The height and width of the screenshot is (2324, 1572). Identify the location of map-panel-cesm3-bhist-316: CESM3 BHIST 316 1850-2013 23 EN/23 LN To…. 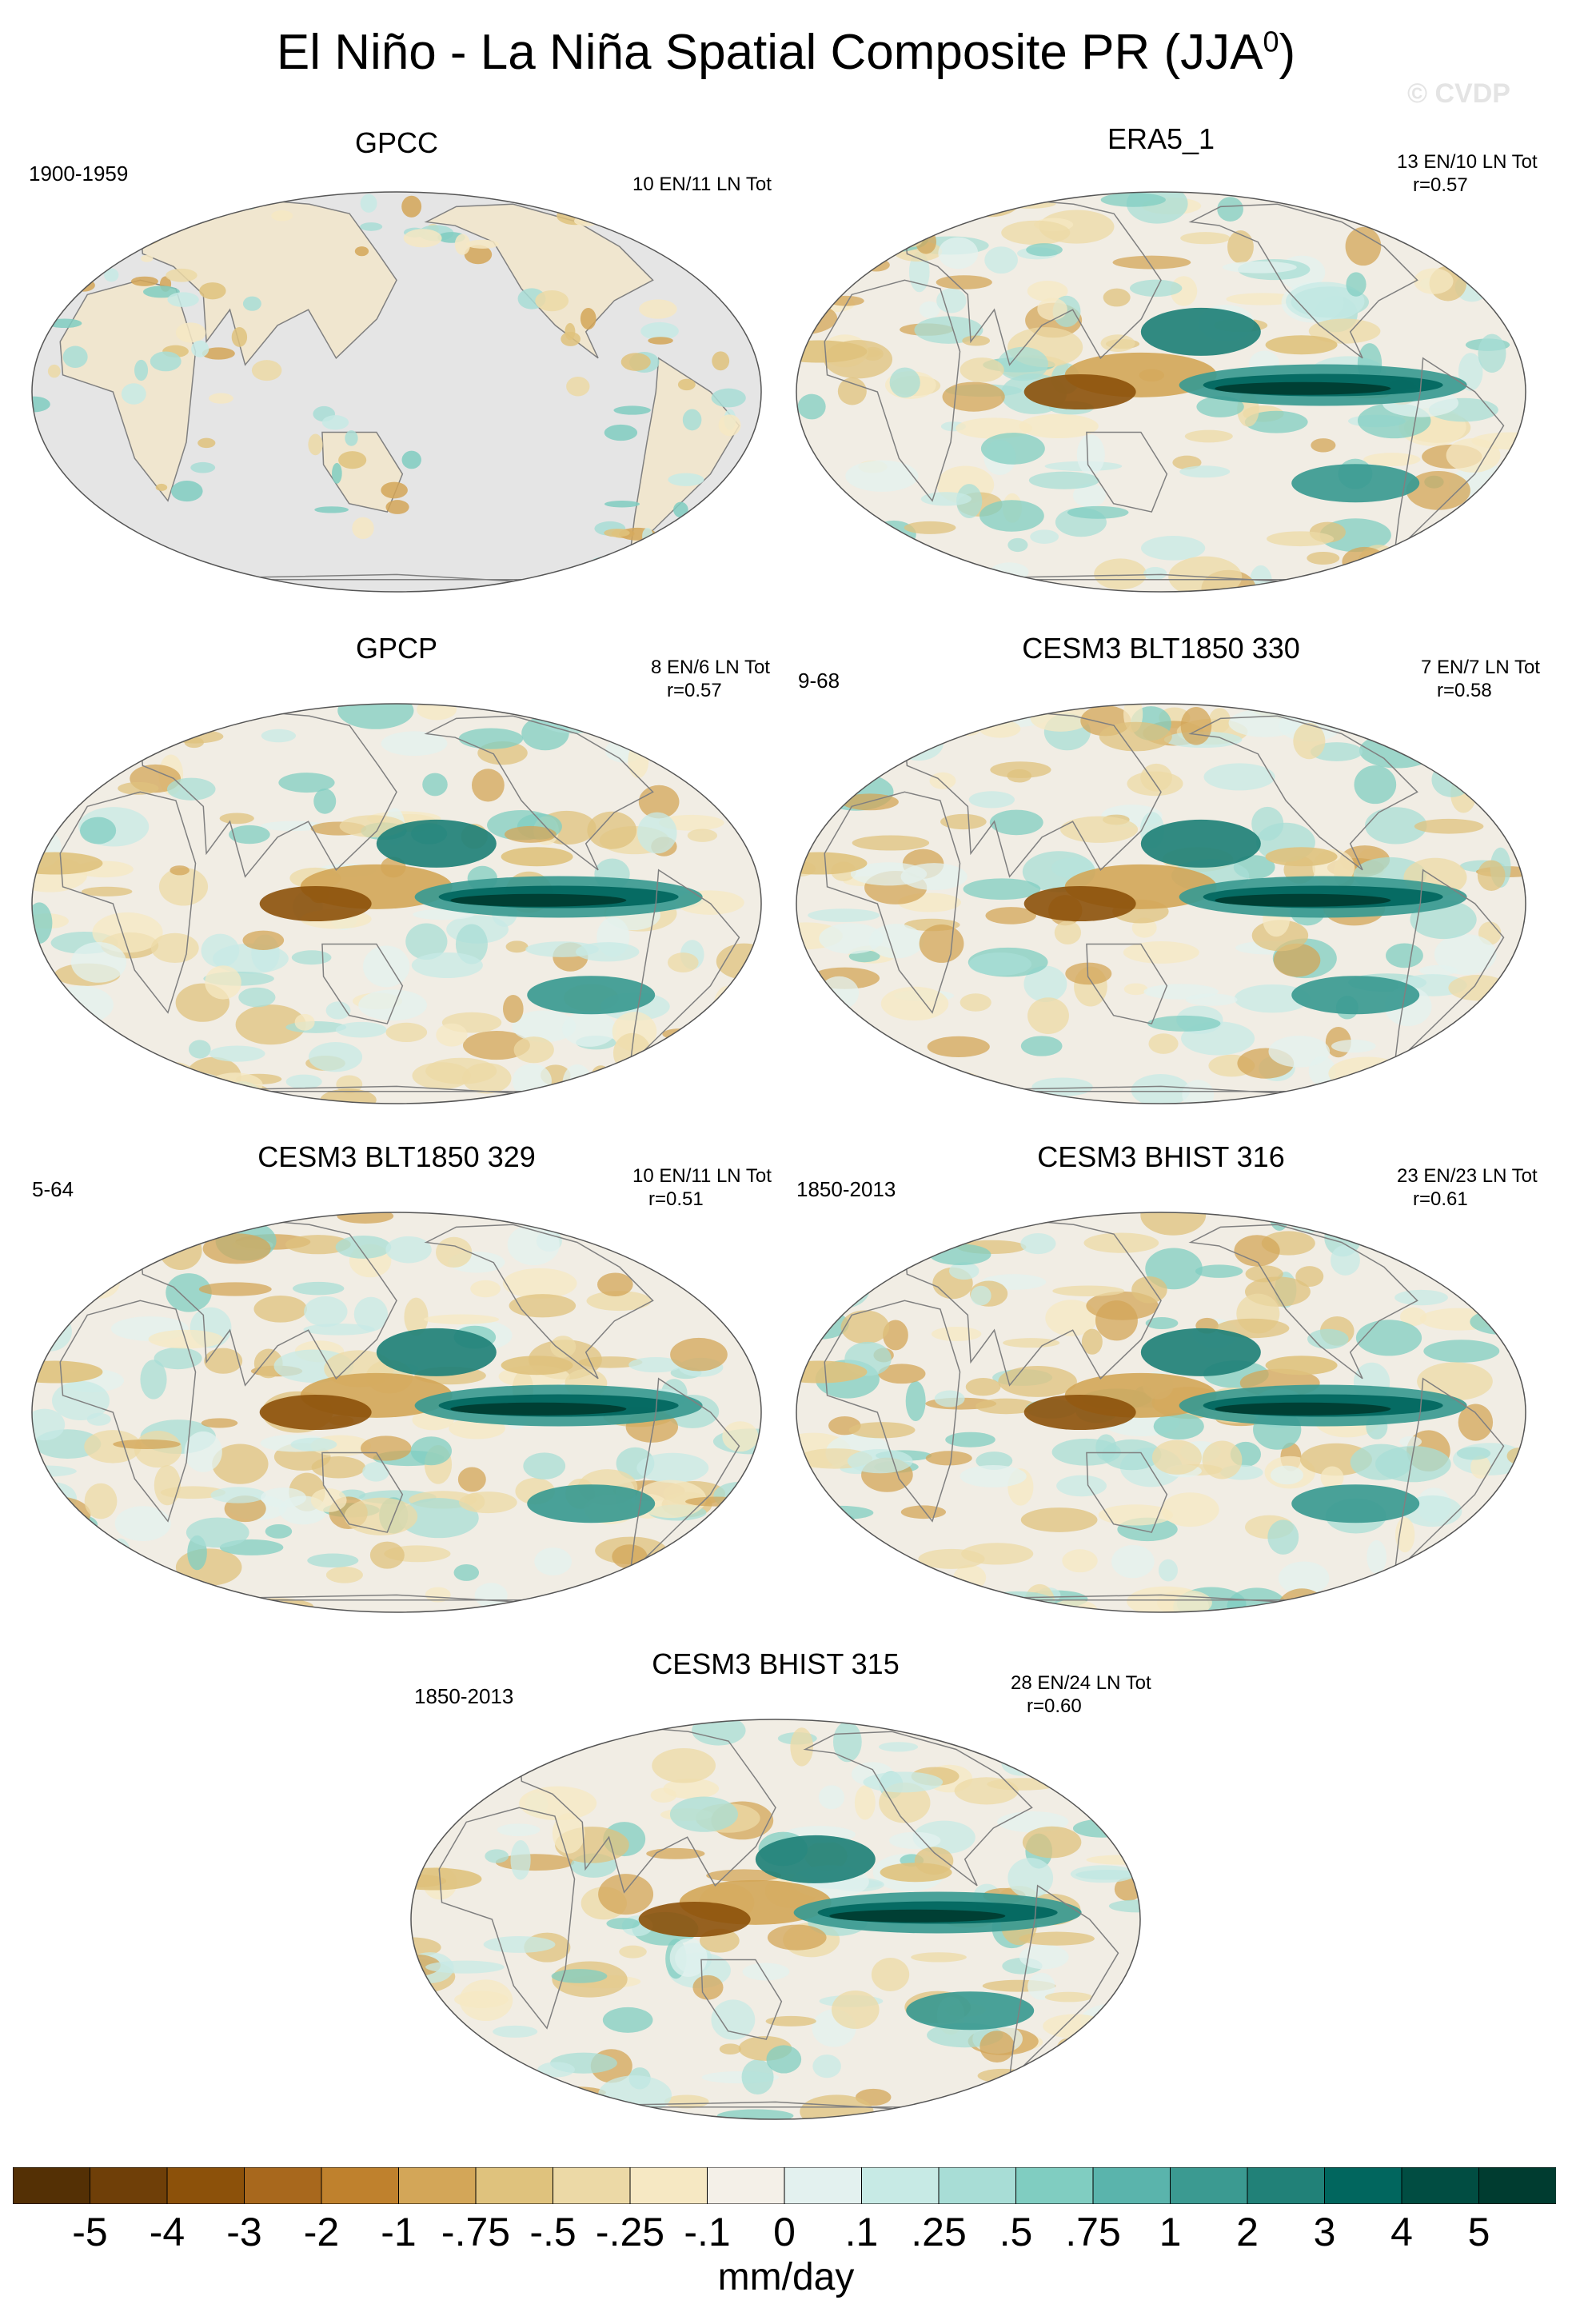
(1169, 1396).